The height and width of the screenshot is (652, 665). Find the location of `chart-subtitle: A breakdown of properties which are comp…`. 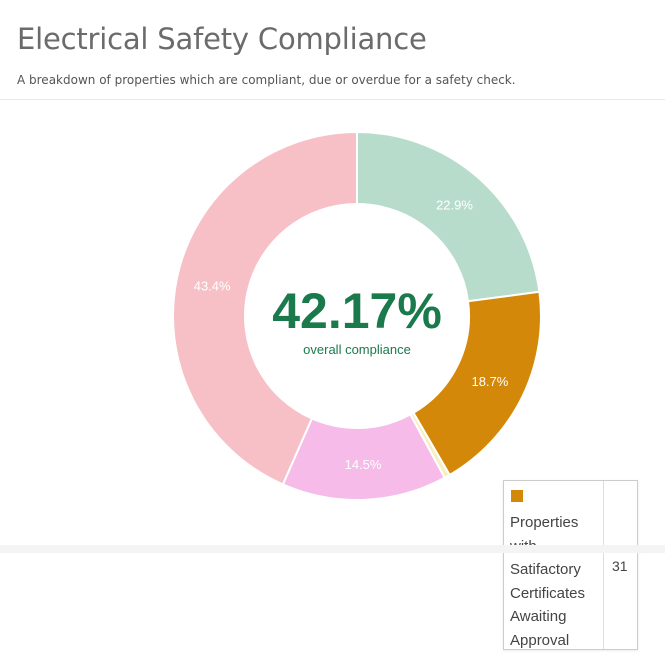

chart-subtitle: A breakdown of properties which are comp… is located at coordinates (266, 80).